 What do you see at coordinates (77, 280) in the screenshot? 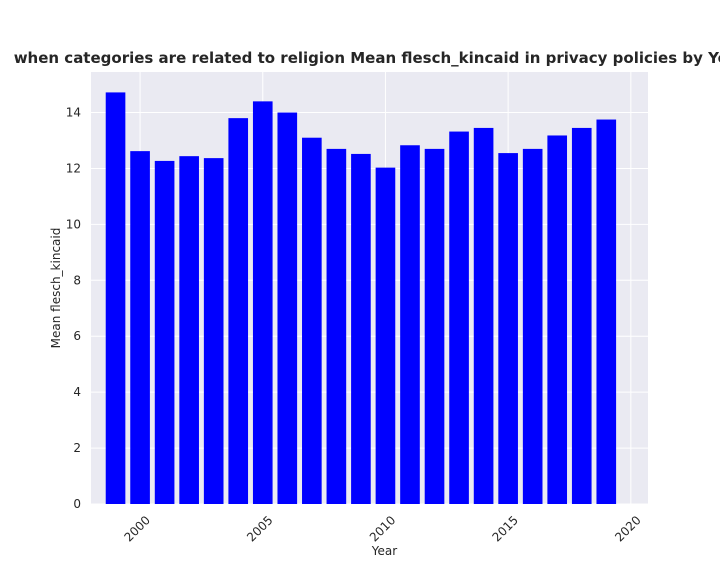
I see `y-tick-label: 8` at bounding box center [77, 280].